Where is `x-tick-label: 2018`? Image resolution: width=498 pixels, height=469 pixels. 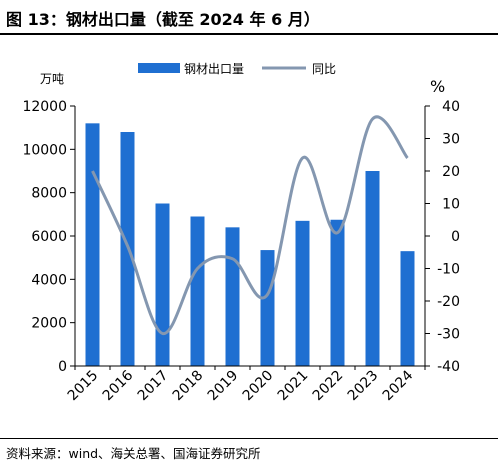 x-tick-label: 2018 is located at coordinates (188, 386).